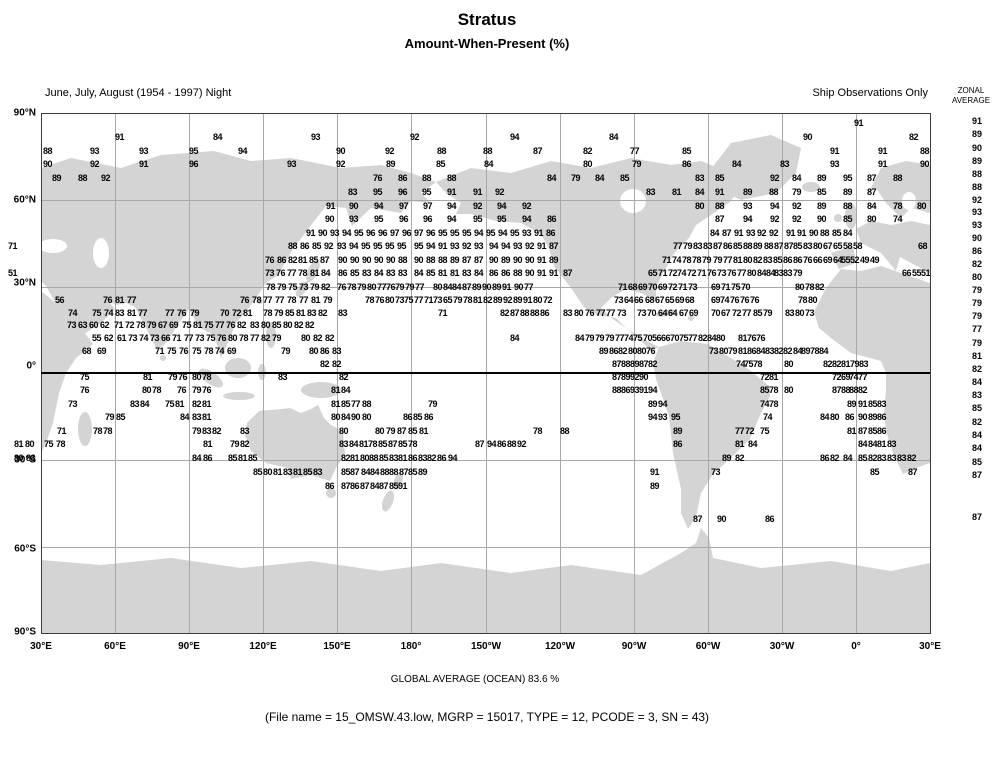 This screenshot has width=998, height=760. I want to click on data-value: 93, so click(144, 151).